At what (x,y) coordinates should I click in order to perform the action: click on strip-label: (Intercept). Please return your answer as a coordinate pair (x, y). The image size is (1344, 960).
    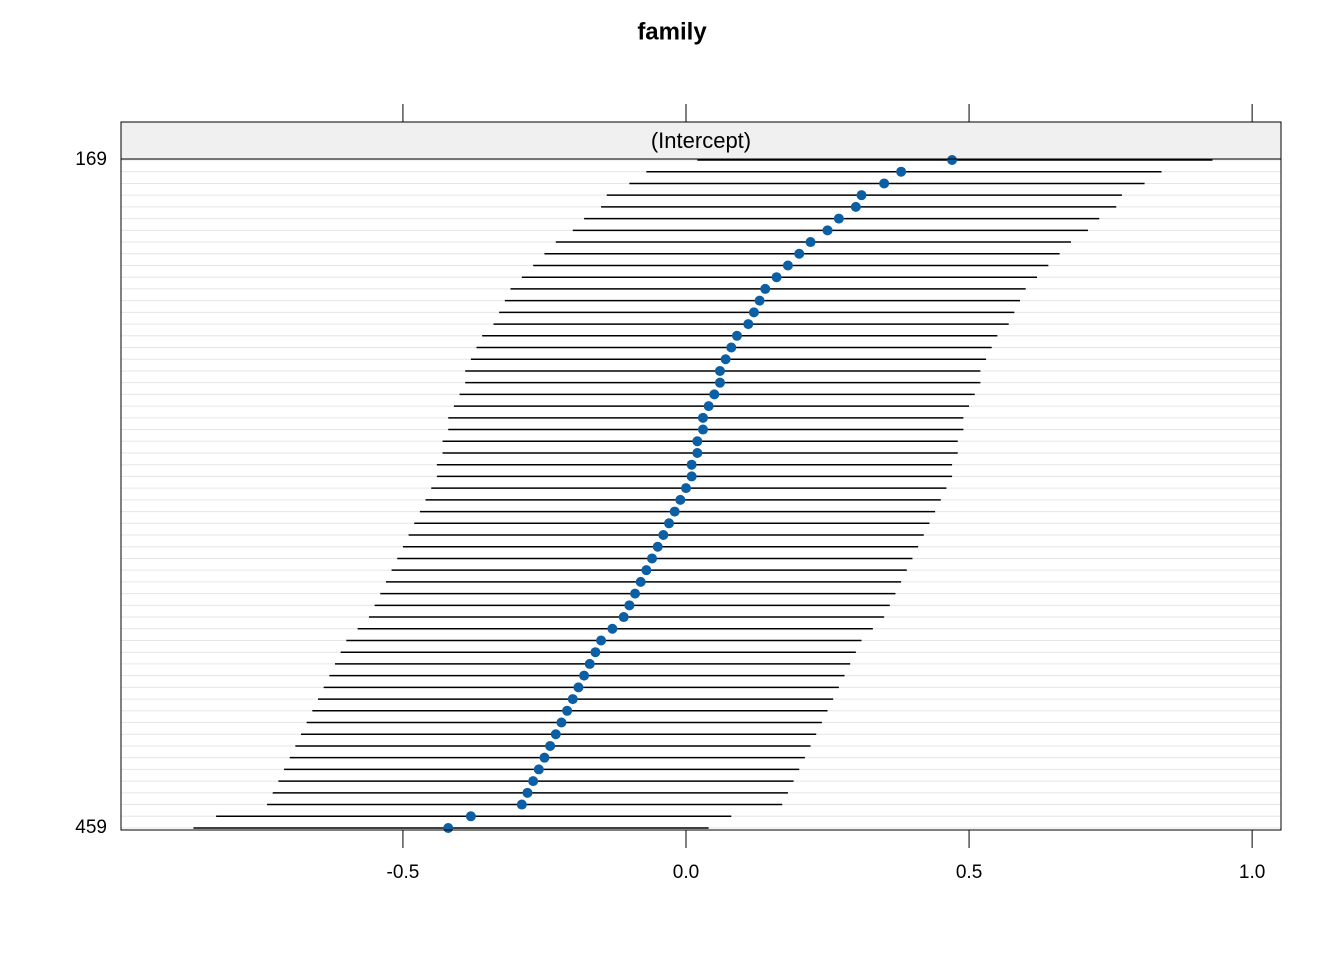
    Looking at the image, I should click on (701, 140).